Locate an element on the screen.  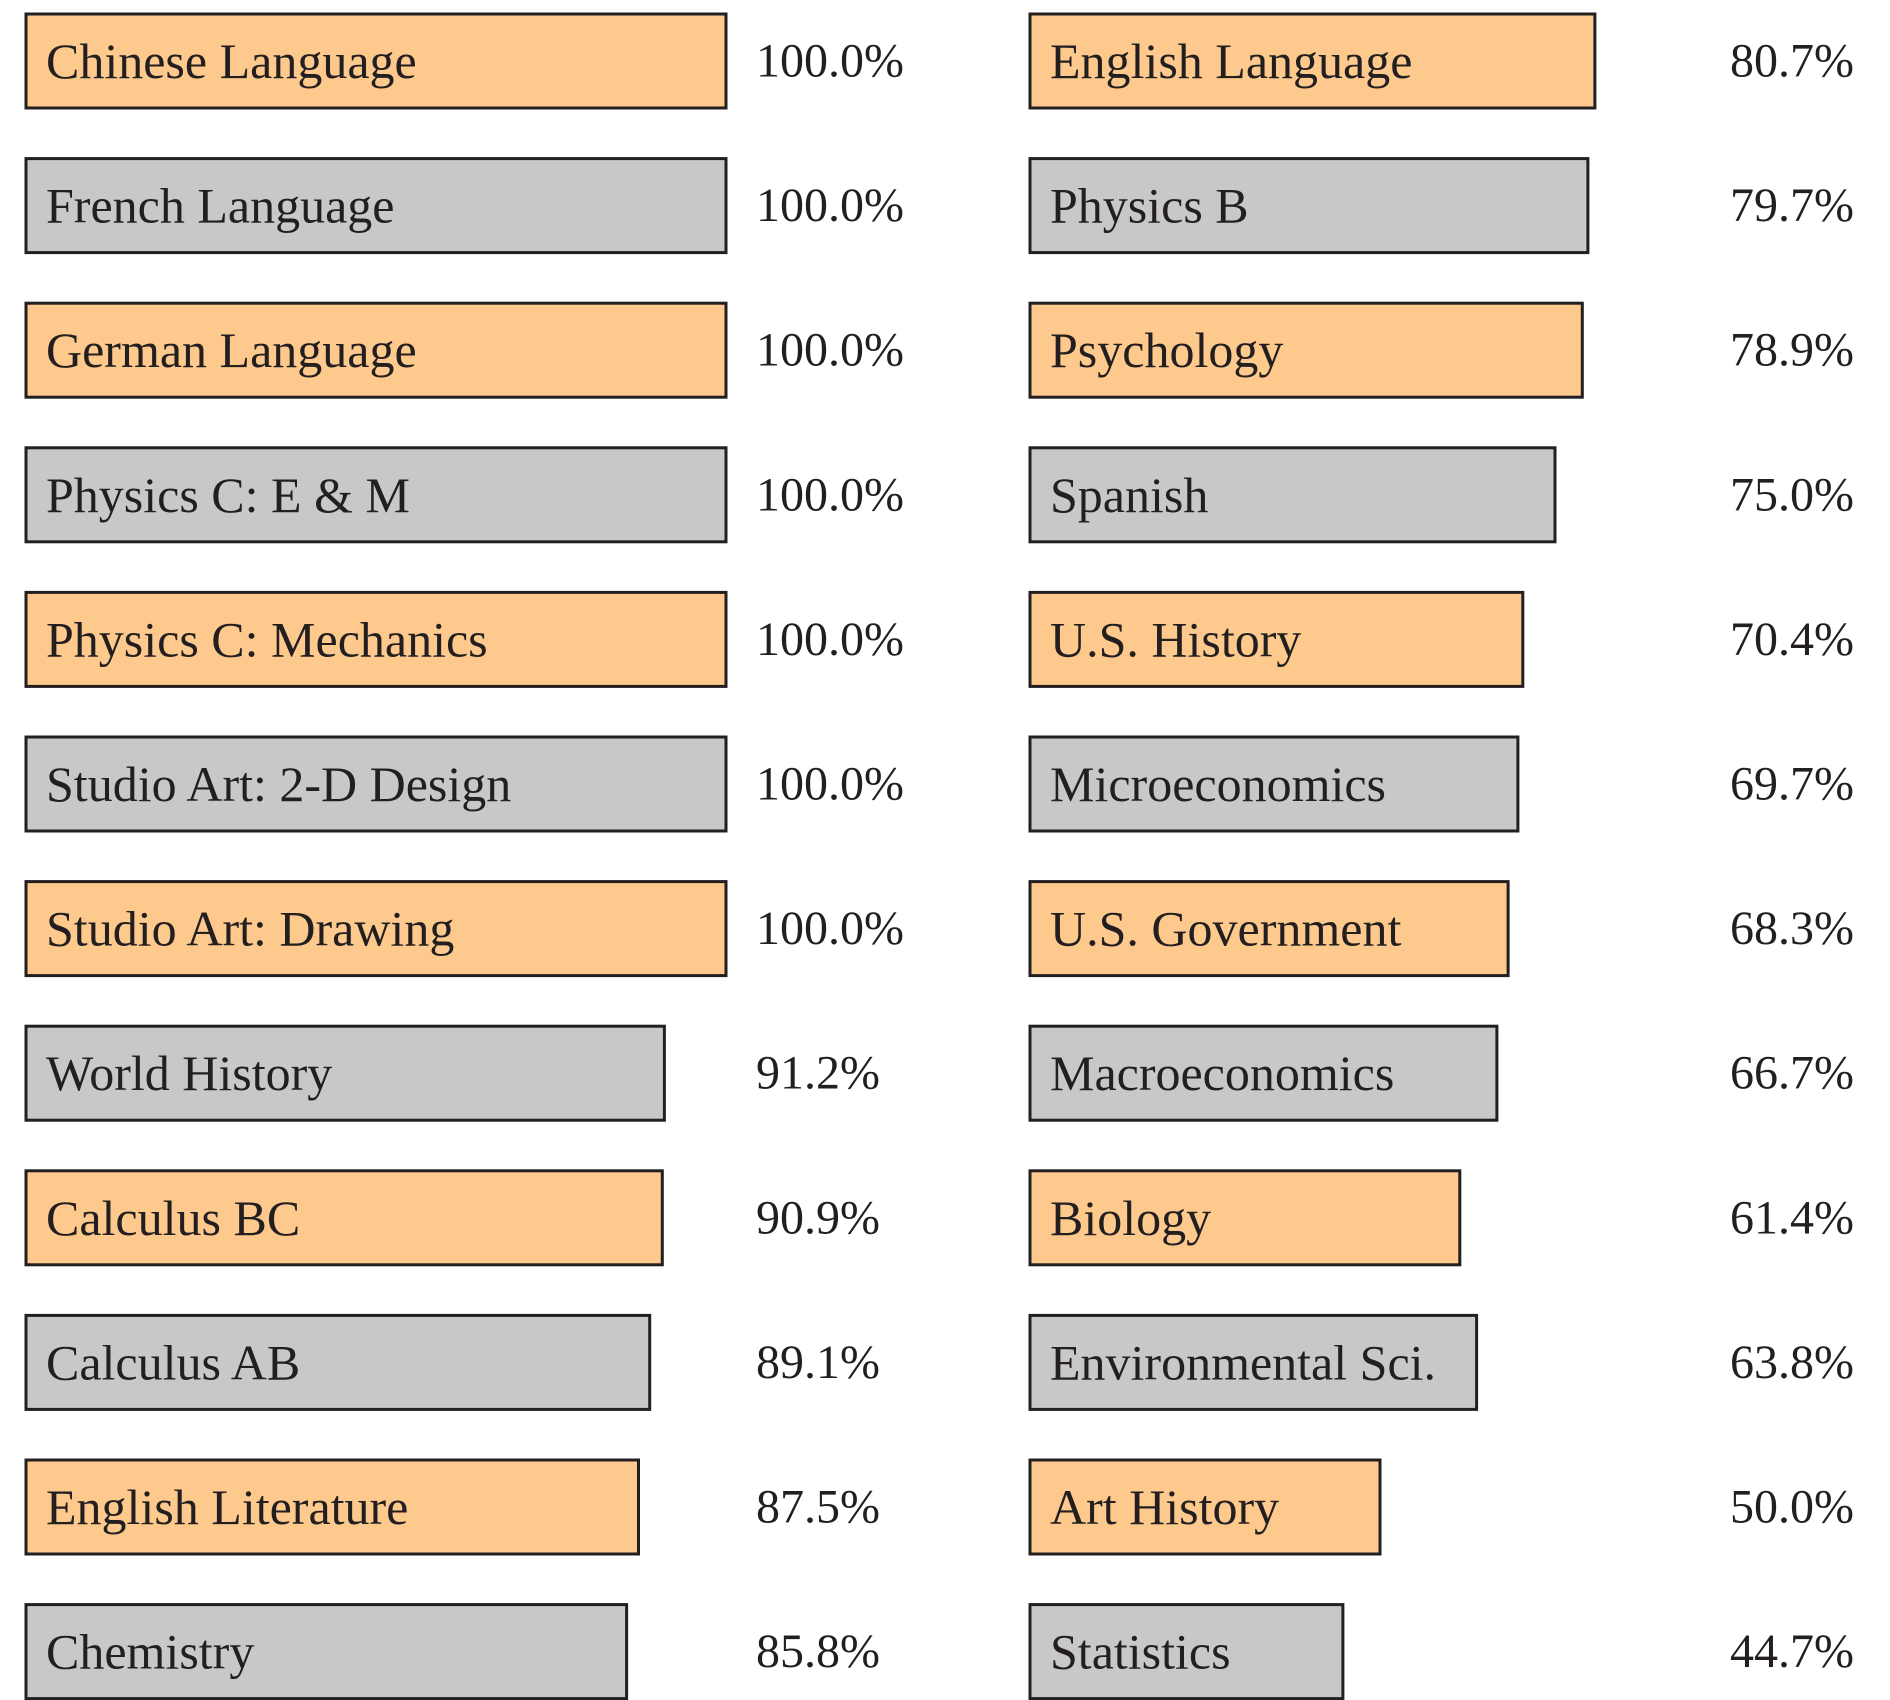
bar-label: Calculus BC is located at coordinates (173, 1218).